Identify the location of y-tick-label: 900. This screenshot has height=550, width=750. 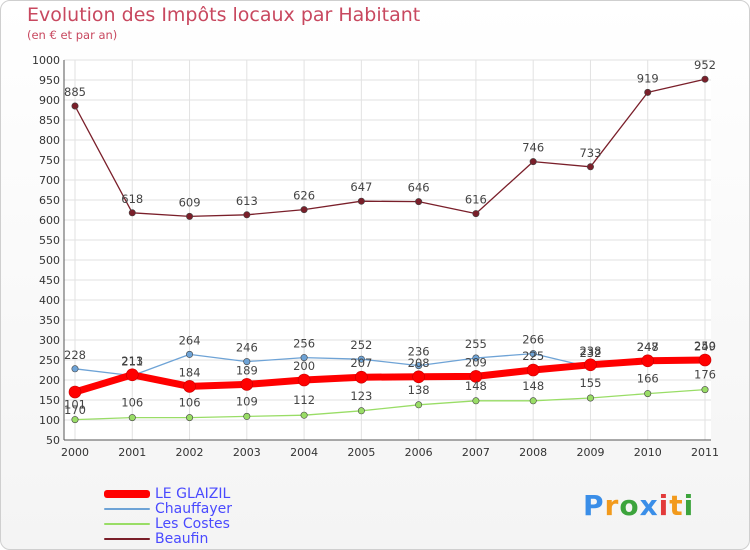
(49, 100).